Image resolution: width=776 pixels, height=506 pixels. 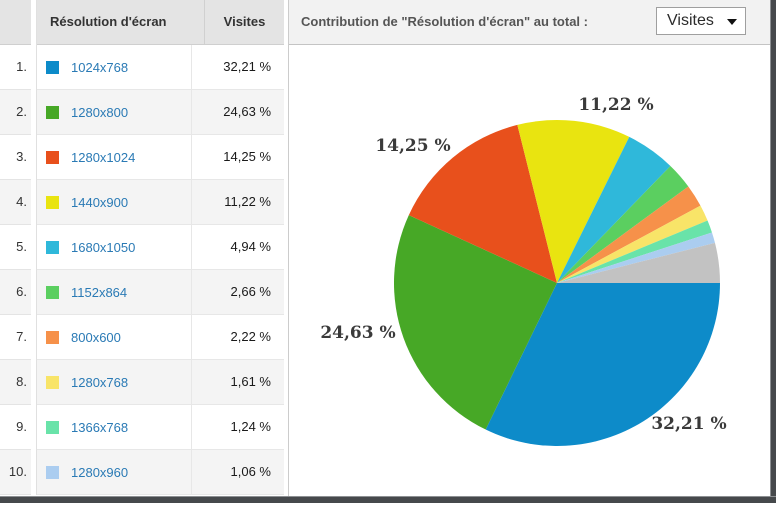 What do you see at coordinates (103, 247) in the screenshot?
I see `resolution-link: 1680x1050` at bounding box center [103, 247].